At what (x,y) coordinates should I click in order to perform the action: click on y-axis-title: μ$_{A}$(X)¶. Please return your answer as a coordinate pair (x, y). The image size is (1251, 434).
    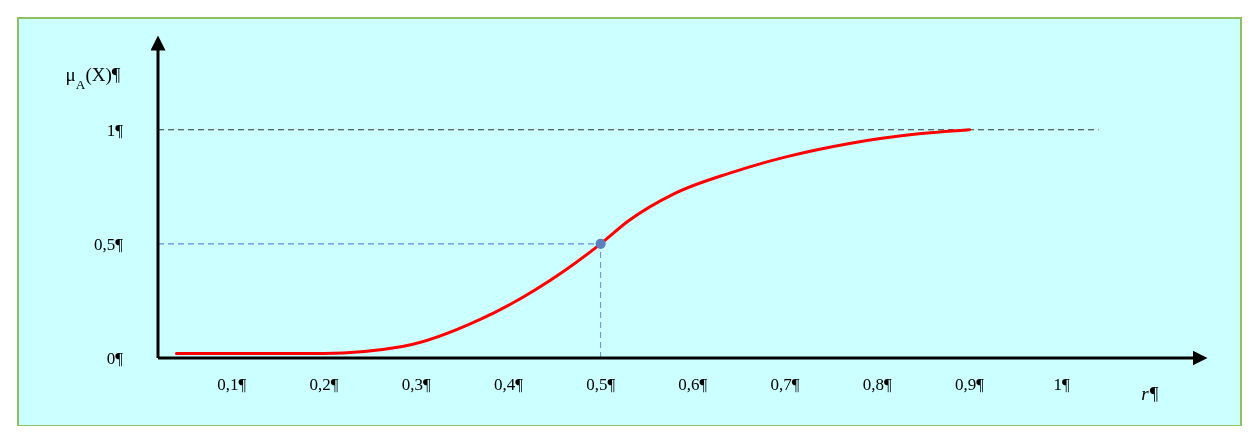
    Looking at the image, I should click on (93, 78).